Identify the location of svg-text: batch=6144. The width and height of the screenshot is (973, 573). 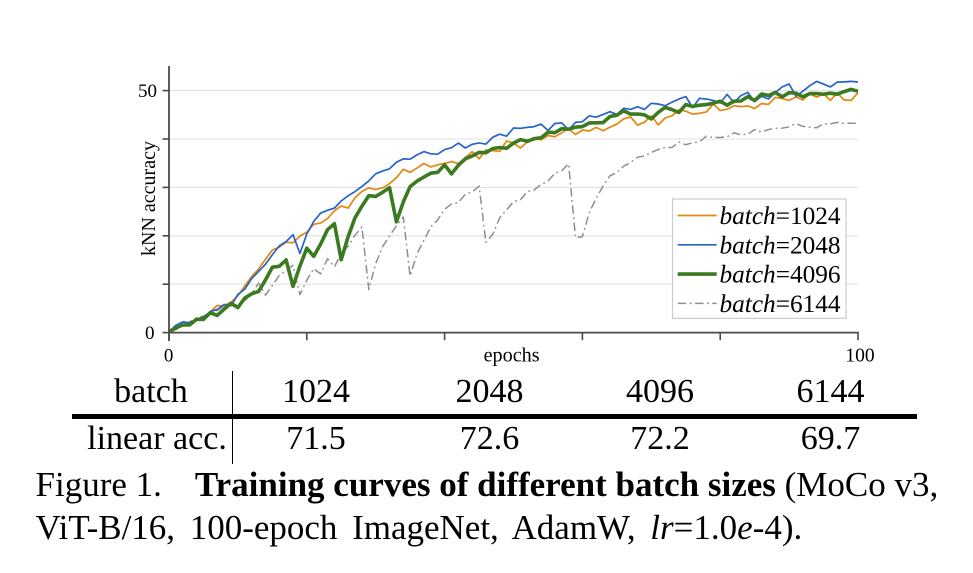
(780, 304).